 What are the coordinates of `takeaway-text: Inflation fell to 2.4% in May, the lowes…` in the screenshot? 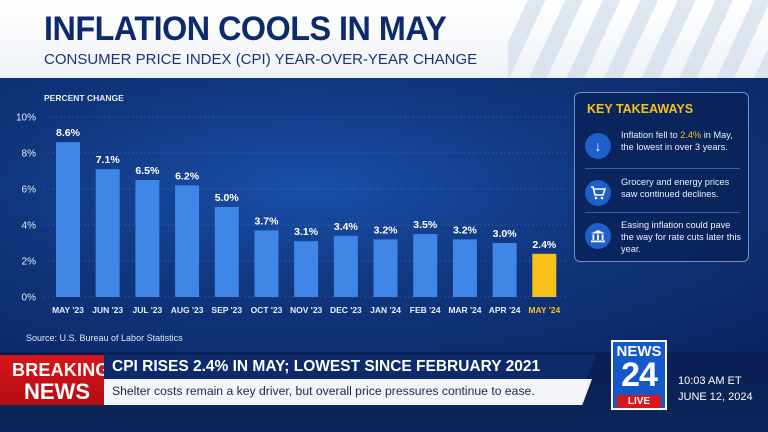 It's located at (677, 141).